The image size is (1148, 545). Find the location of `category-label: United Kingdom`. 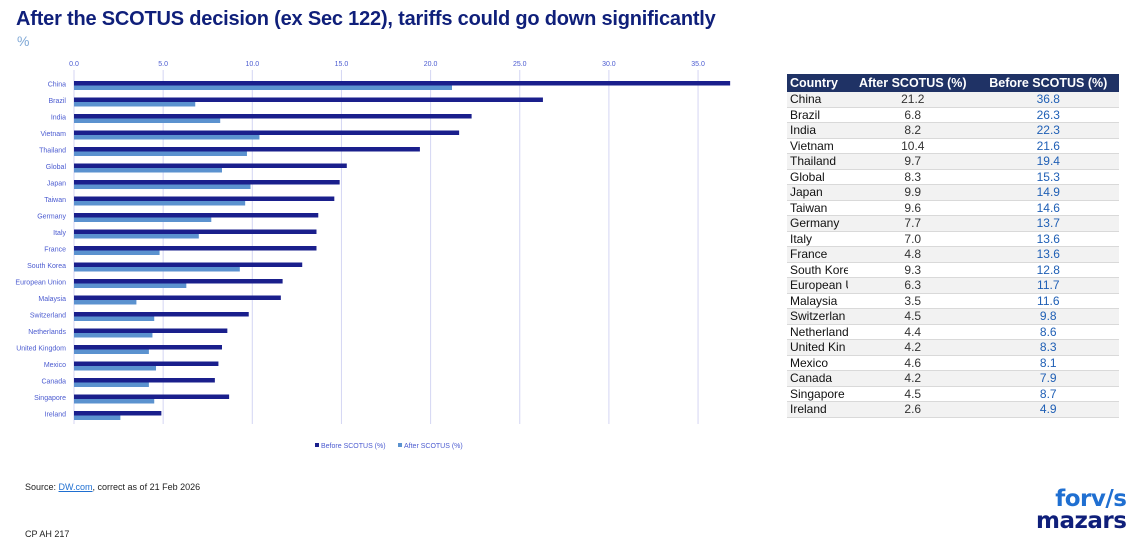

category-label: United Kingdom is located at coordinates (41, 349).